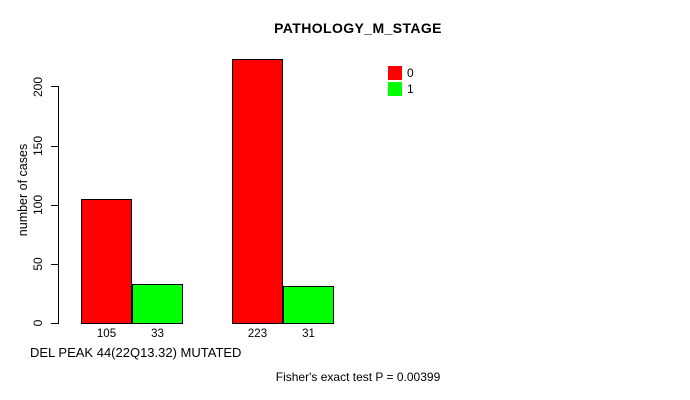 The image size is (690, 400). I want to click on chart-title: PATHOLOGY_M_STAGE, so click(358, 28).